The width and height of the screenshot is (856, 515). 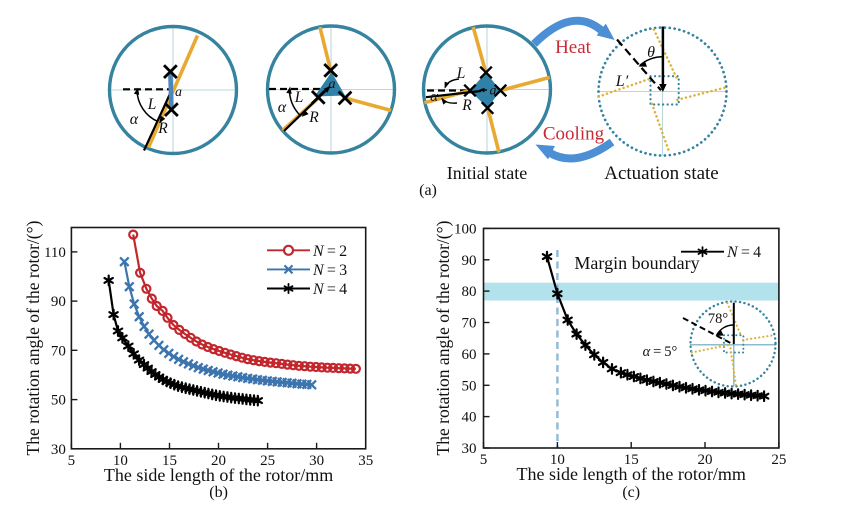 What do you see at coordinates (469, 418) in the screenshot?
I see `svg-text: 40` at bounding box center [469, 418].